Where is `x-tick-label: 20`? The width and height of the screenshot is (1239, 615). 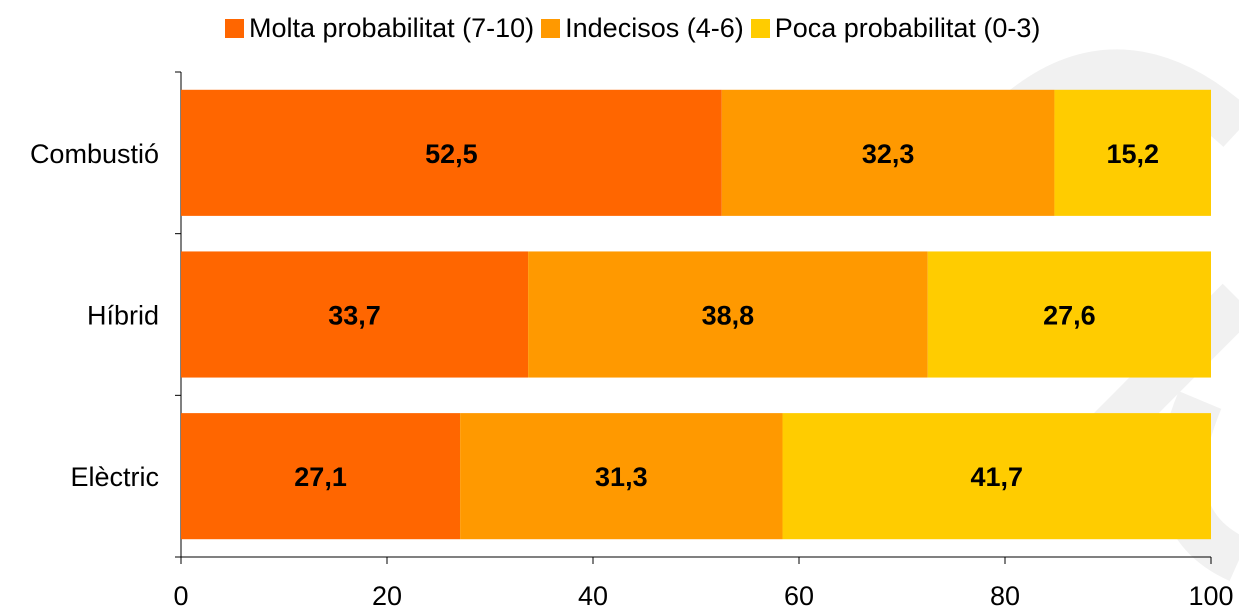
x-tick-label: 20 is located at coordinates (387, 596).